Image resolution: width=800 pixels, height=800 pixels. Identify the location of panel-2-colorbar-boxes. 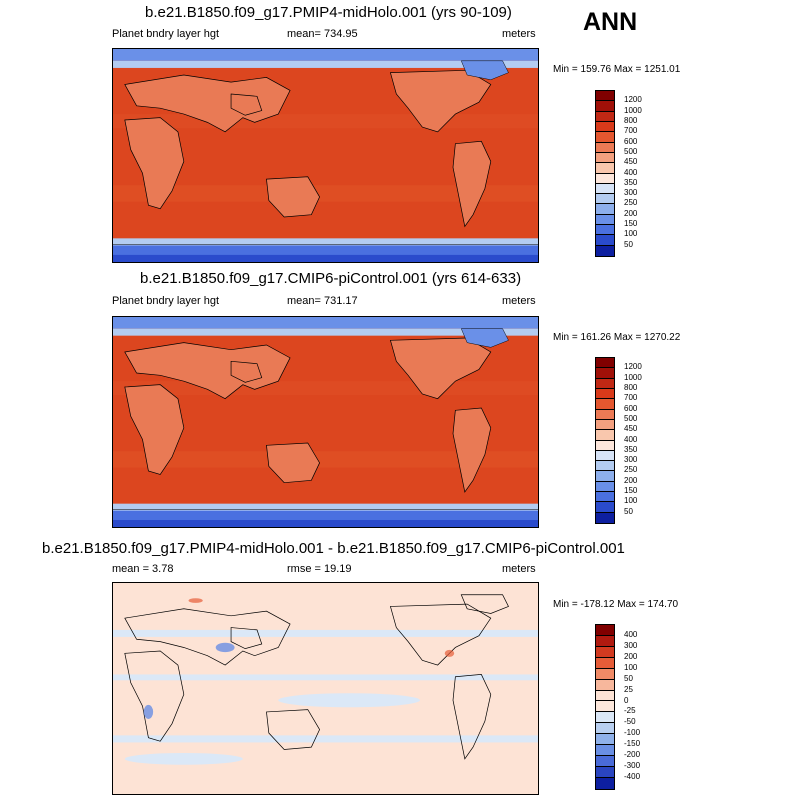
(605, 440).